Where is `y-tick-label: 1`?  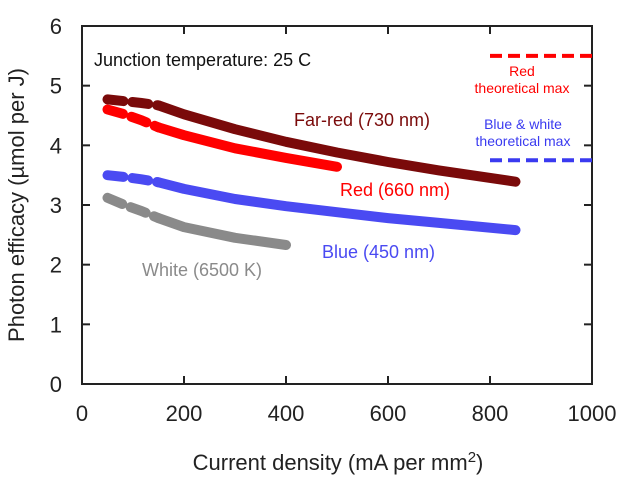
y-tick-label: 1 is located at coordinates (56, 324).